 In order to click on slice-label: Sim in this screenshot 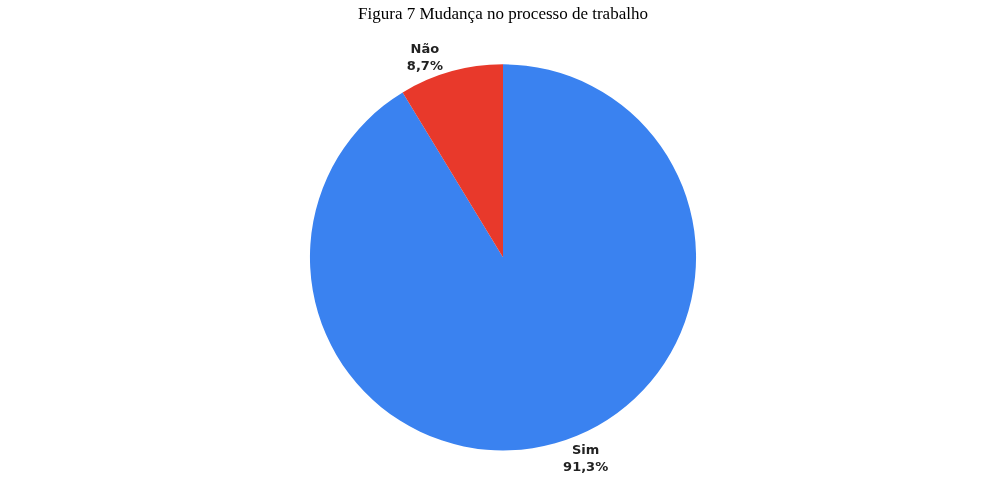, I will do `click(585, 450)`.